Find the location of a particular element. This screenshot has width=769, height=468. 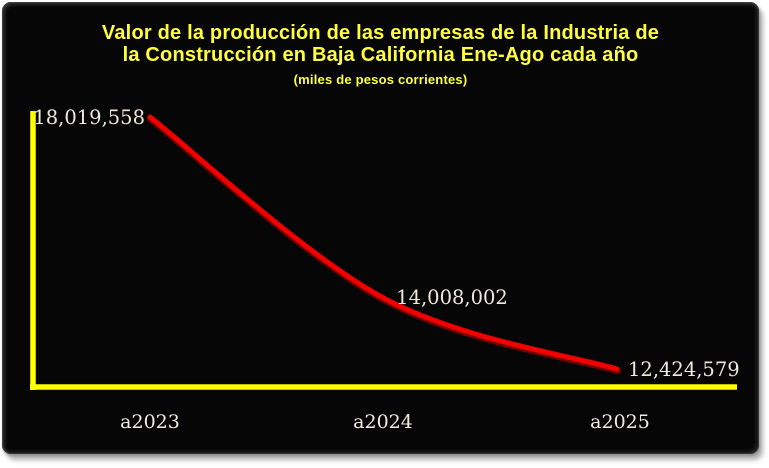

data-label-a2025: 12,424,579 is located at coordinates (684, 369).